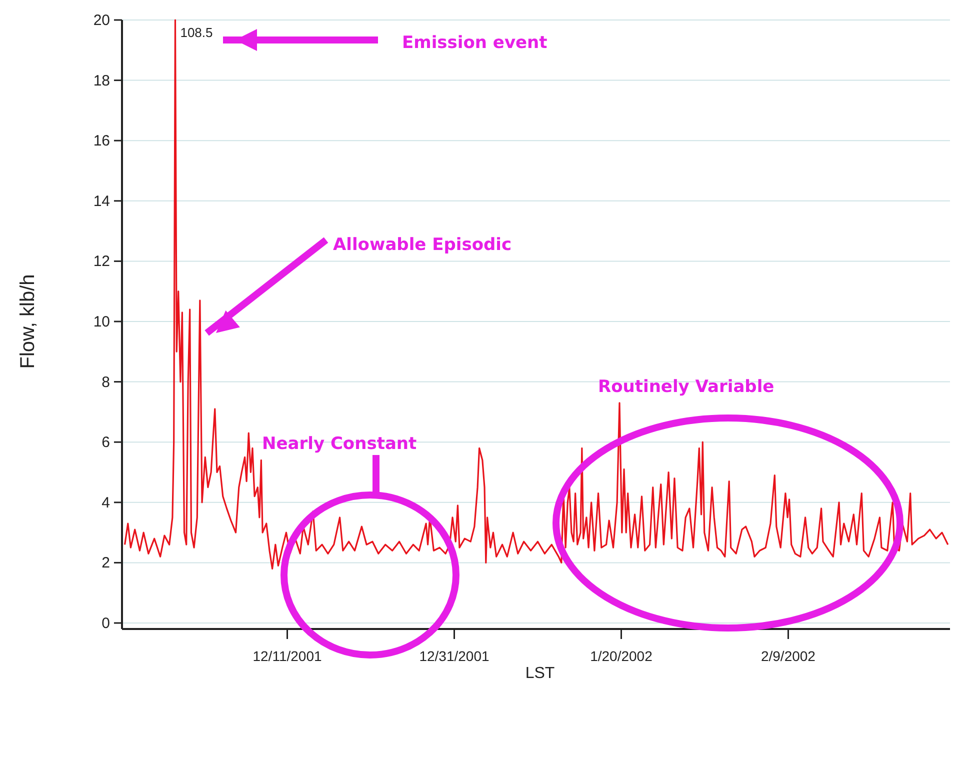 The height and width of the screenshot is (764, 958). I want to click on annotation: 108.5, so click(196, 32).